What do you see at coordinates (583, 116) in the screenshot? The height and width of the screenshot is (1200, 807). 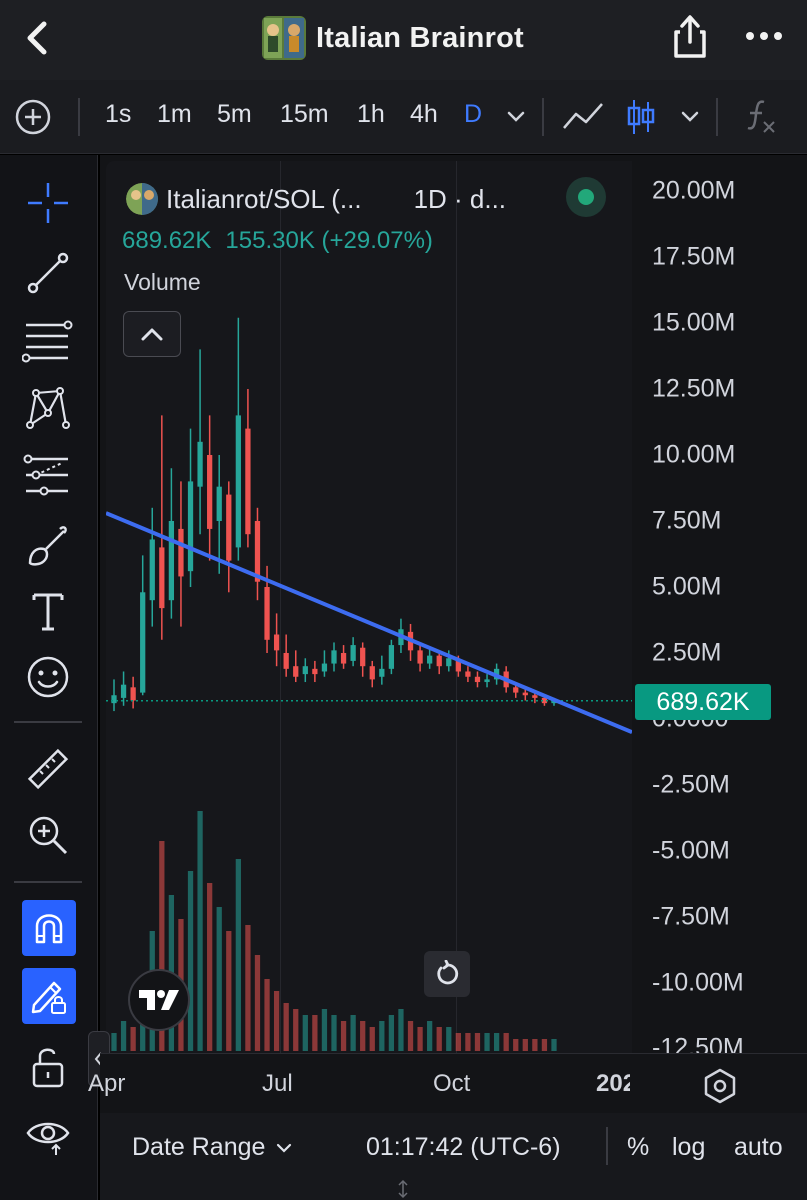 I see `line-chart-icon` at bounding box center [583, 116].